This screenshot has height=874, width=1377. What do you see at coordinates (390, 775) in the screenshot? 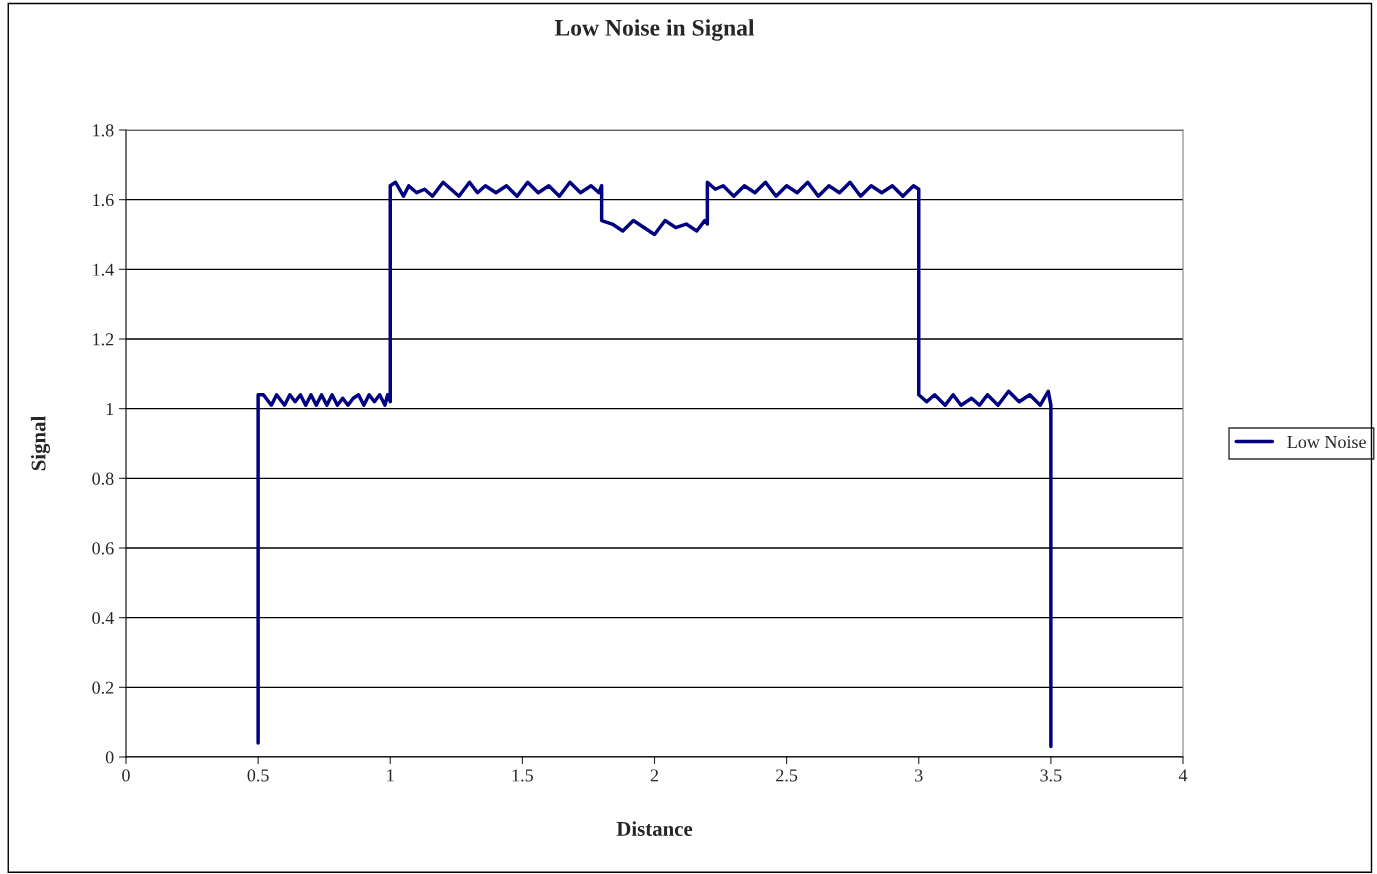
I see `x-tick-label: 1` at bounding box center [390, 775].